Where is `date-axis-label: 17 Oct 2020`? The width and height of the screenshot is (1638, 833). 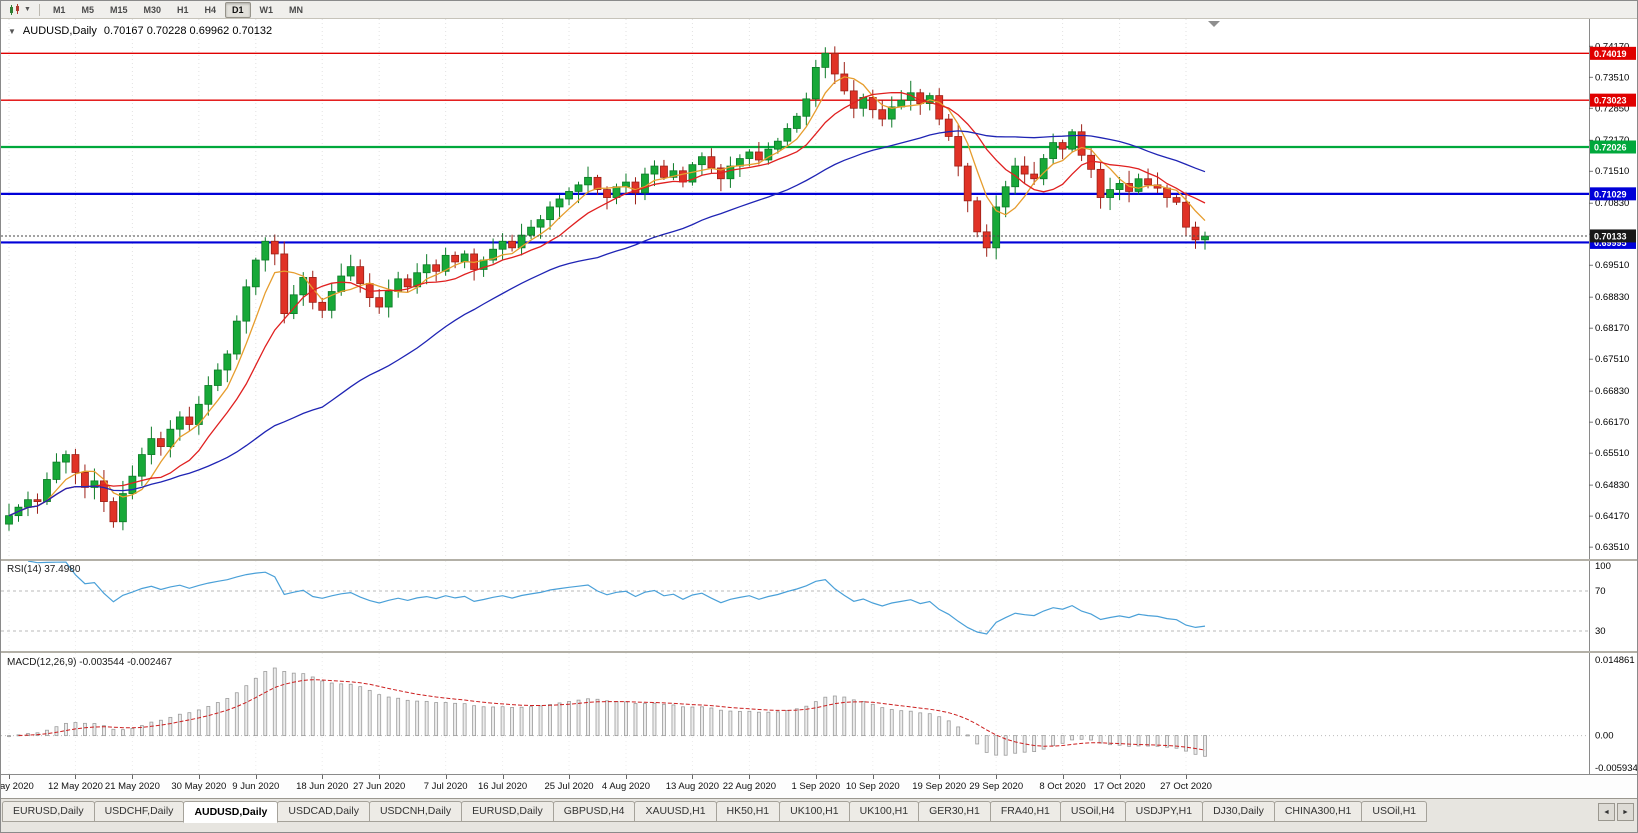 date-axis-label: 17 Oct 2020 is located at coordinates (1119, 786).